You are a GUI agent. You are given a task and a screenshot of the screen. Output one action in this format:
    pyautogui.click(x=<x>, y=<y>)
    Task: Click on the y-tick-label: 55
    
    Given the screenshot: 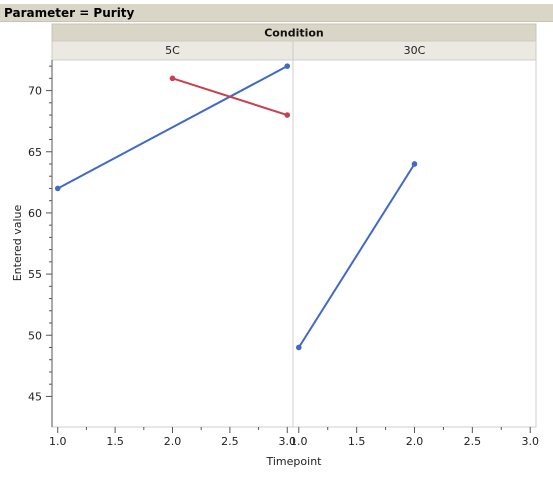 What is the action you would take?
    pyautogui.click(x=35, y=274)
    